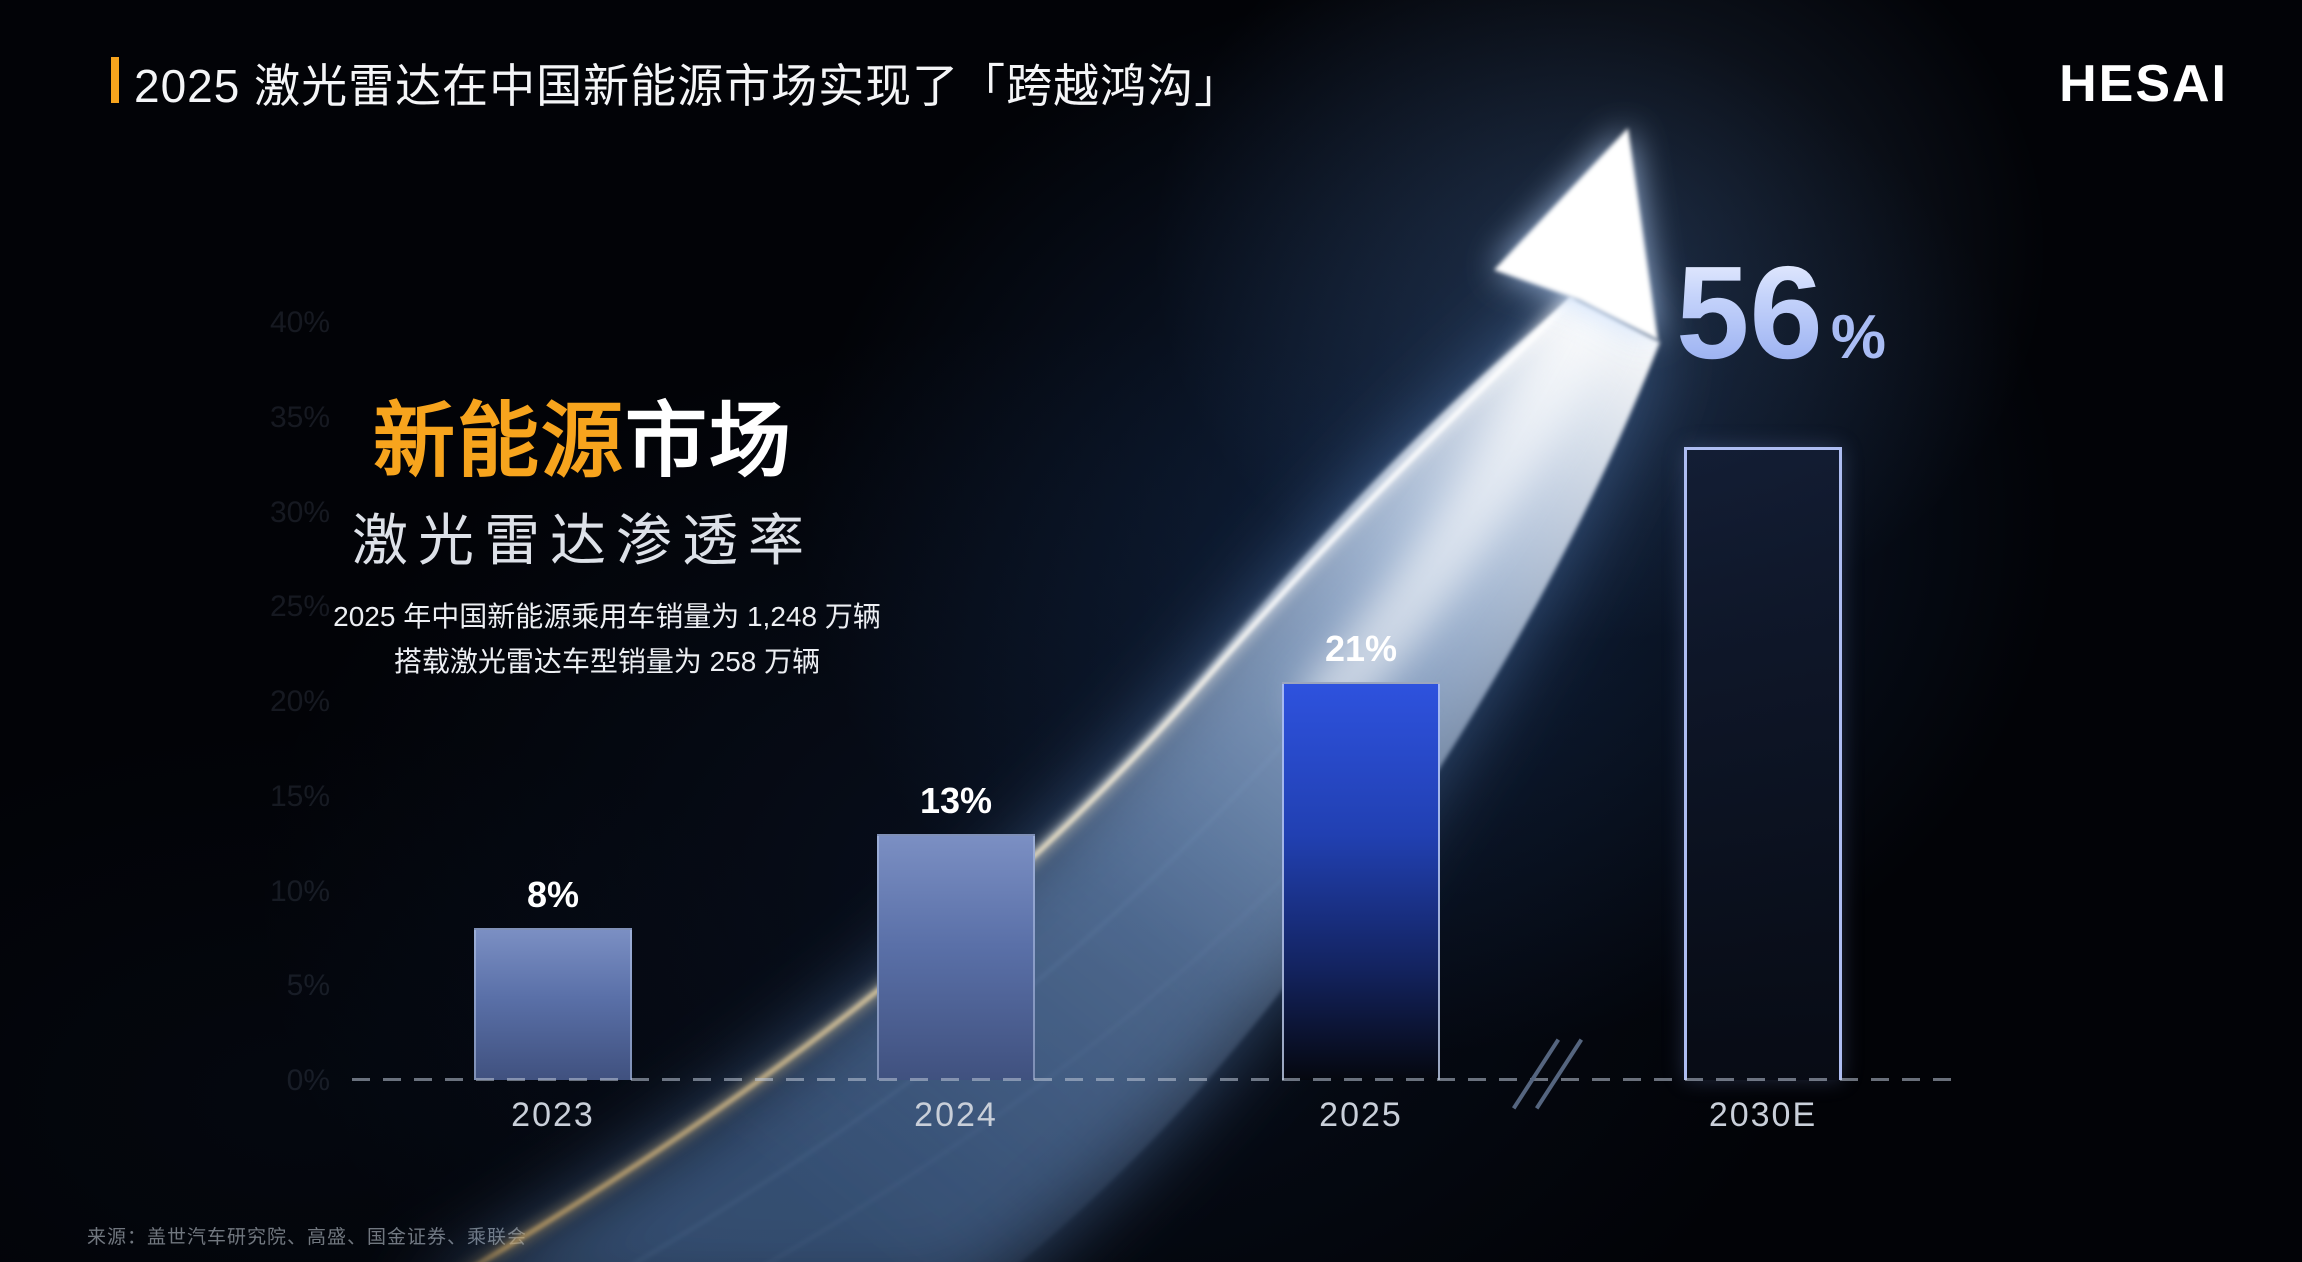 The image size is (2302, 1262). Describe the element at coordinates (956, 800) in the screenshot. I see `value-label: 13%` at that location.